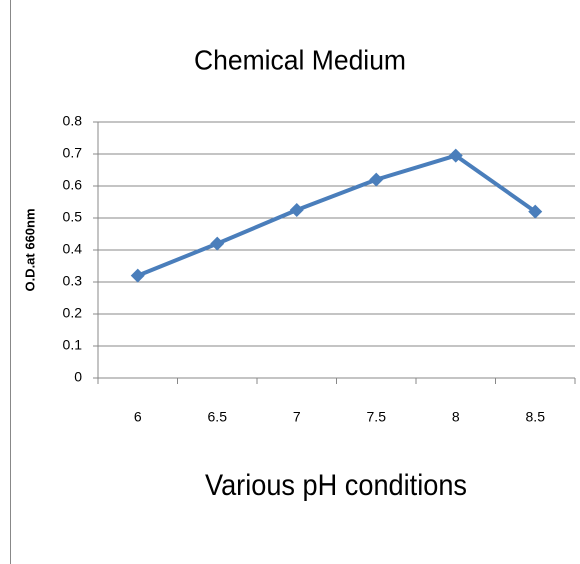 The height and width of the screenshot is (564, 580). I want to click on x-tick-label: 8, so click(456, 417).